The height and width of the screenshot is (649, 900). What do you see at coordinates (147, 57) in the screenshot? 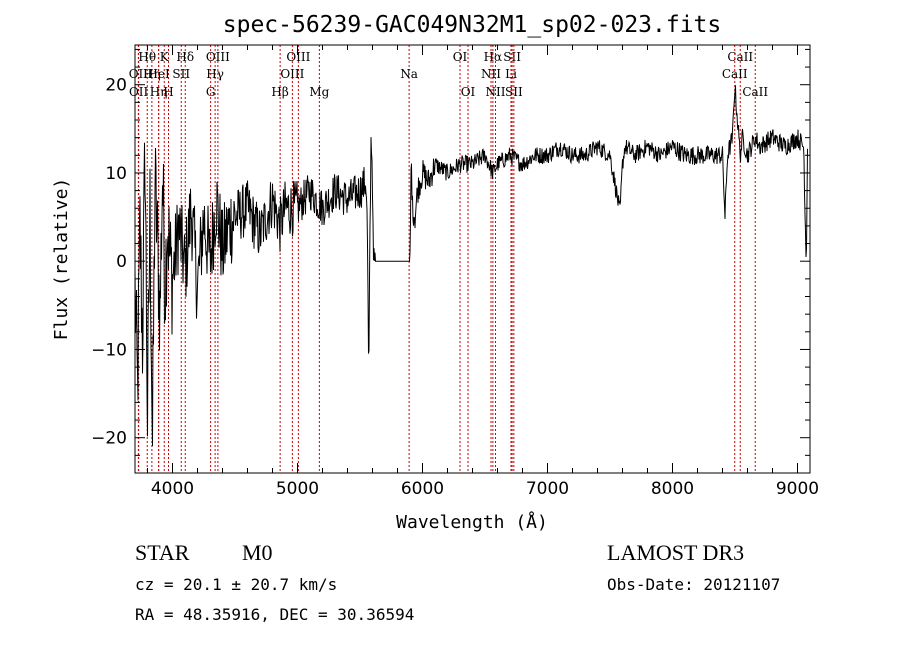
I see `line-marker-label: Hθ` at bounding box center [147, 57].